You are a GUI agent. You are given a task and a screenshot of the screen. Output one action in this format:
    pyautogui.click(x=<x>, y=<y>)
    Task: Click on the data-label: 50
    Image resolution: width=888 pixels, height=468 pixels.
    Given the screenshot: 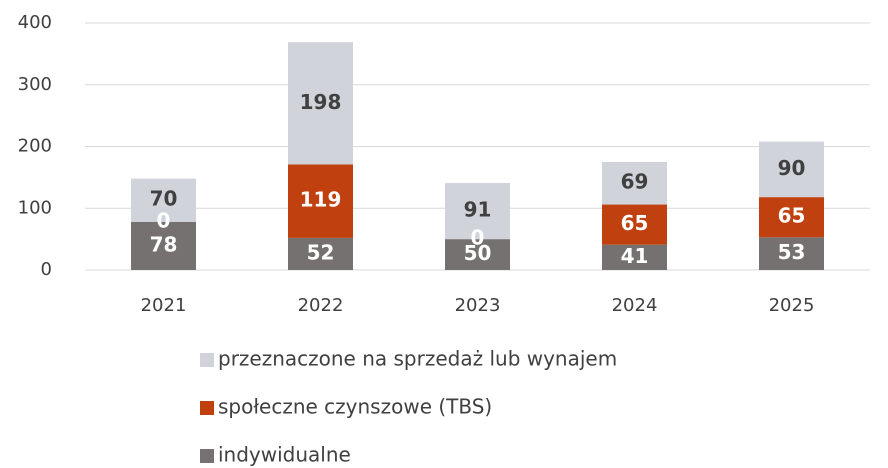 What is the action you would take?
    pyautogui.click(x=478, y=253)
    